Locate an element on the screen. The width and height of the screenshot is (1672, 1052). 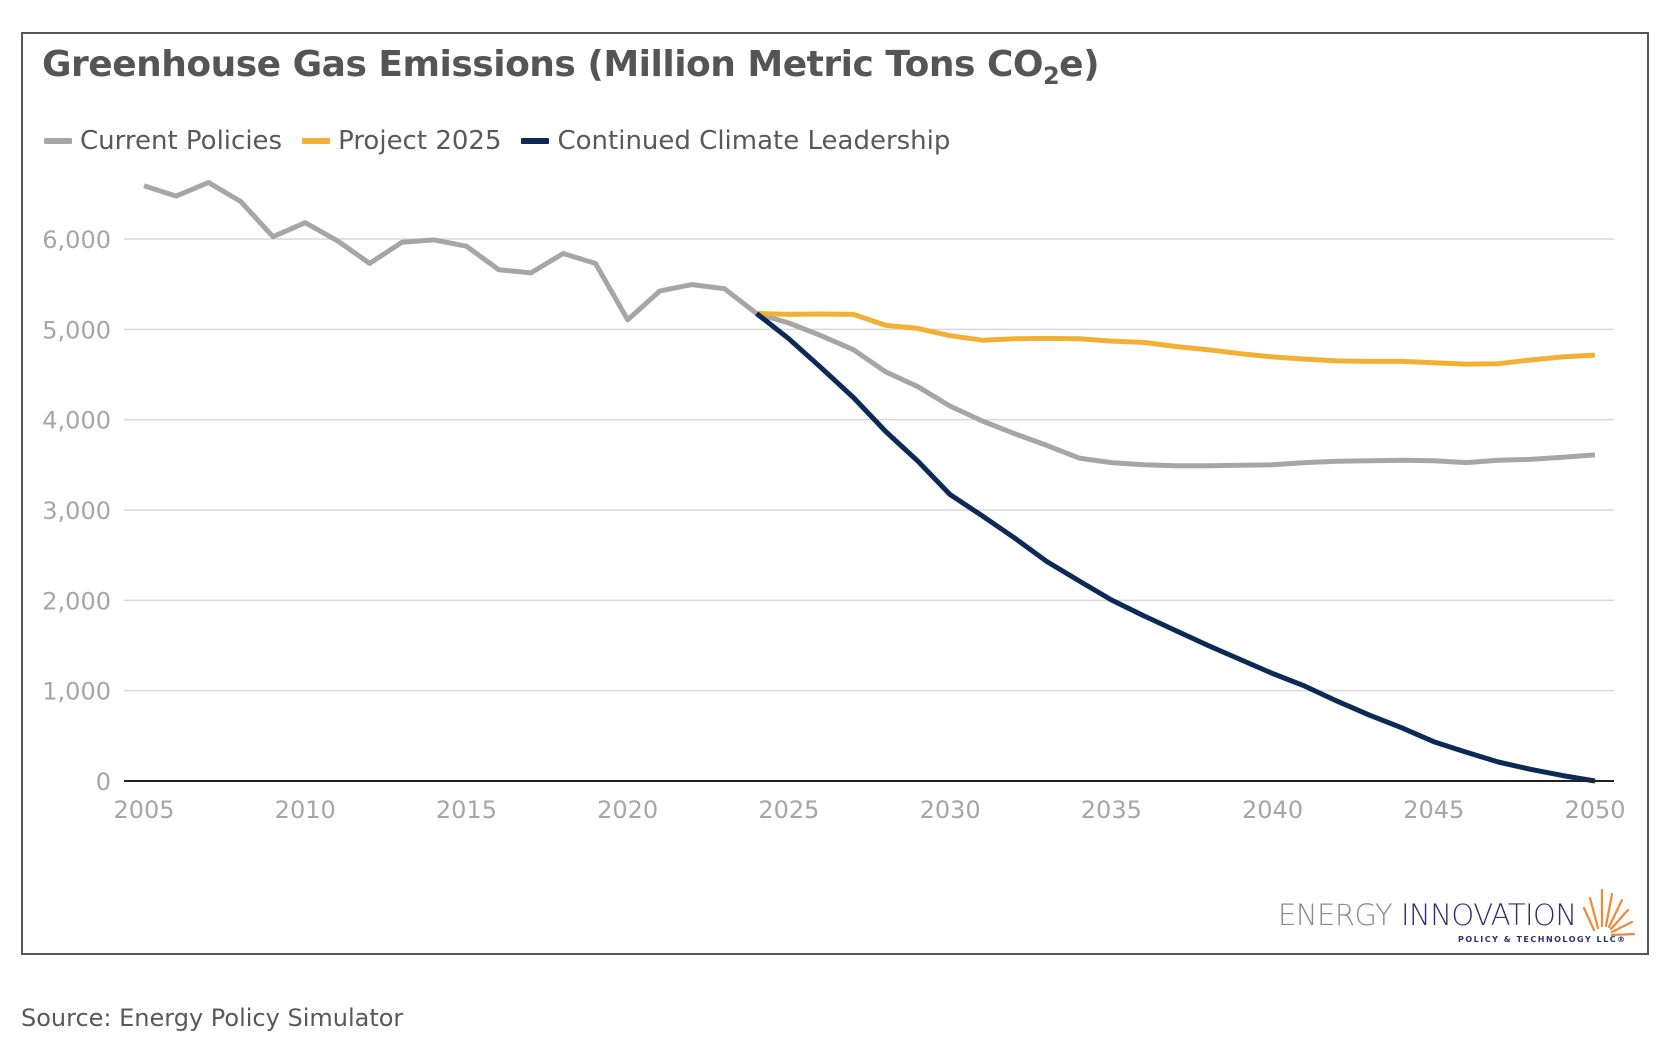
y-tick-label: 6,000 is located at coordinates (76, 240).